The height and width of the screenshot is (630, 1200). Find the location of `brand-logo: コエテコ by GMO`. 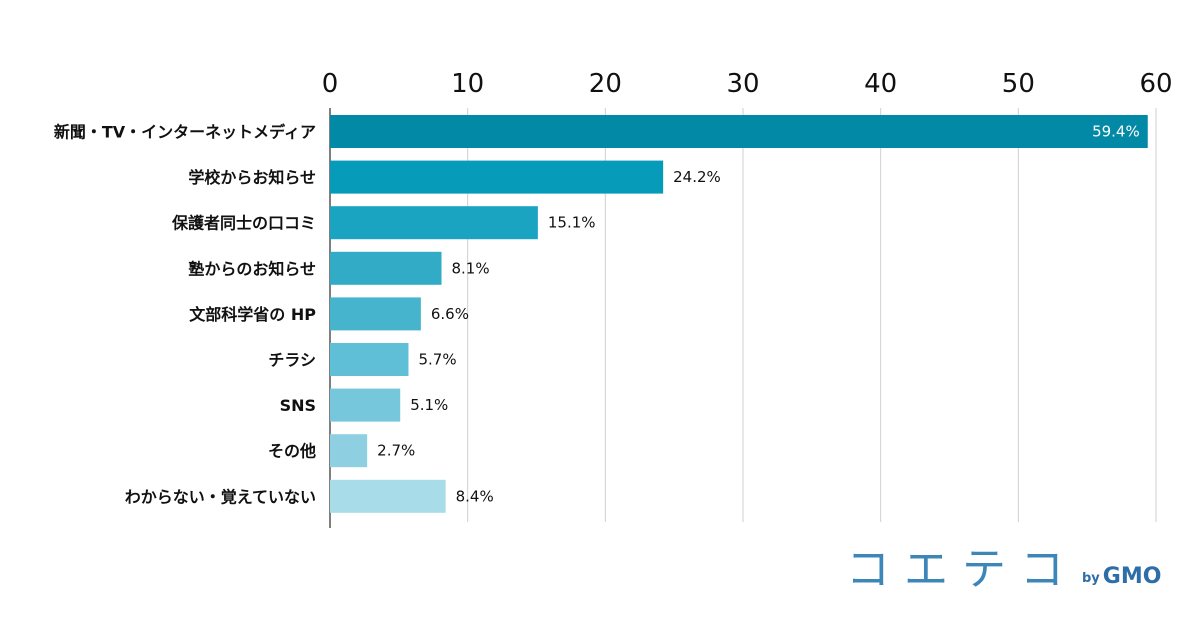

brand-logo: コエテコ by GMO is located at coordinates (1003, 570).